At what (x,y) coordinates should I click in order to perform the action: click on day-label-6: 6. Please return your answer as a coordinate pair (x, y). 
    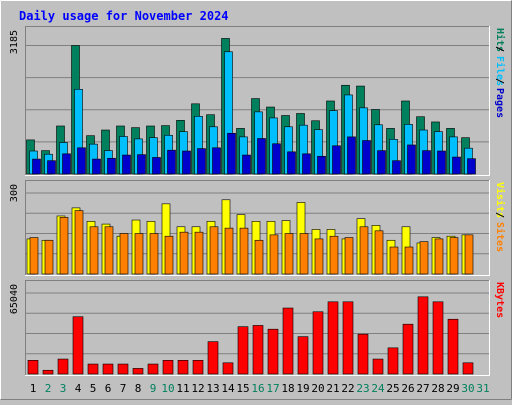
    Looking at the image, I should click on (108, 388).